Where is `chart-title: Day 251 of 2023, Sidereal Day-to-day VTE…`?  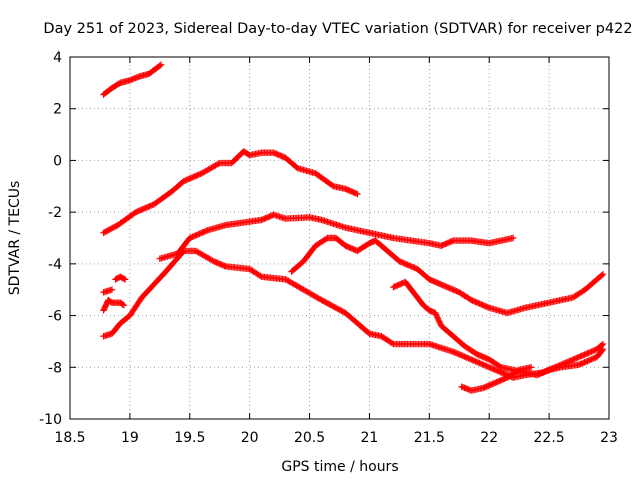
chart-title: Day 251 of 2023, Sidereal Day-to-day VTE… is located at coordinates (337, 29).